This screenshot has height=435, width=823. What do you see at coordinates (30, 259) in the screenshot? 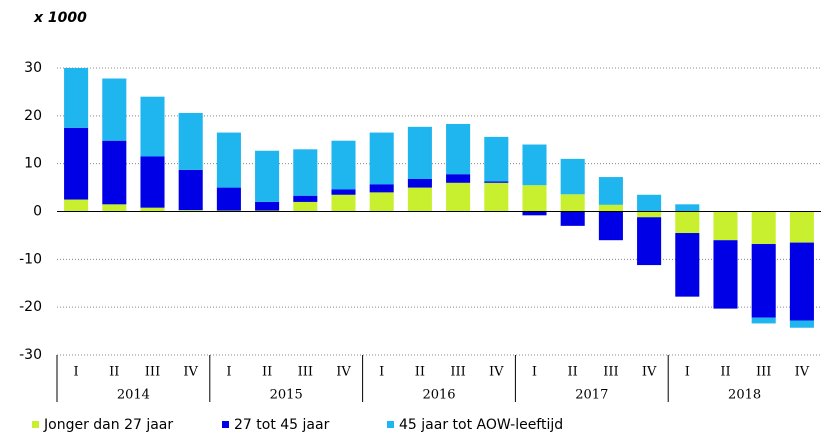
I see `y-tick-label: -10` at bounding box center [30, 259].